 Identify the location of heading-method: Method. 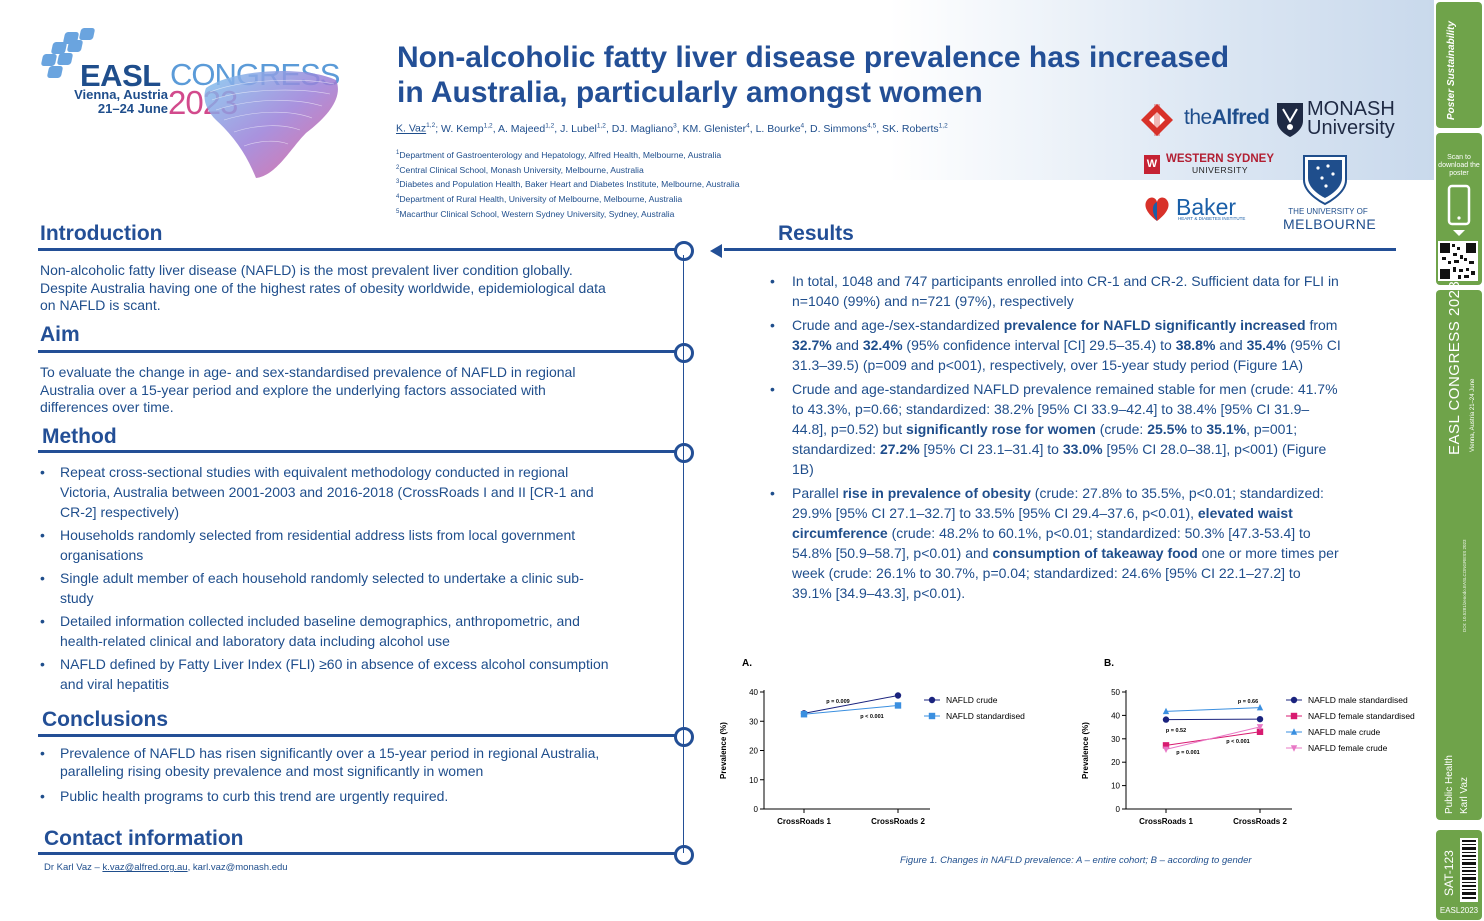
(79, 436).